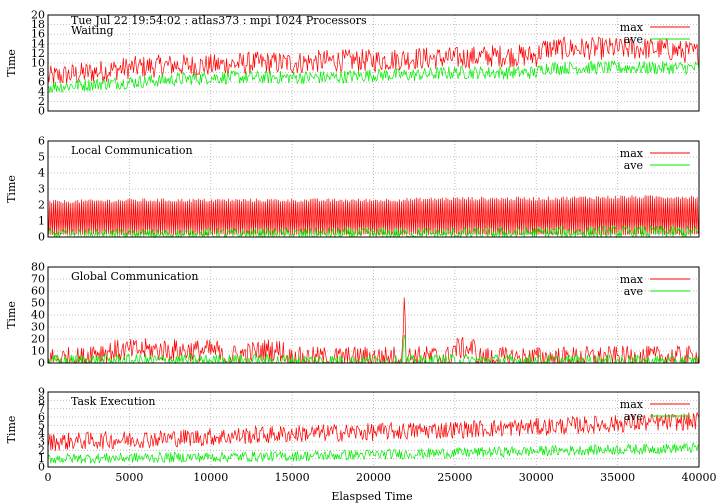 The image size is (720, 504). Describe the element at coordinates (135, 276) in the screenshot. I see `panel-title: Global Communication` at that location.